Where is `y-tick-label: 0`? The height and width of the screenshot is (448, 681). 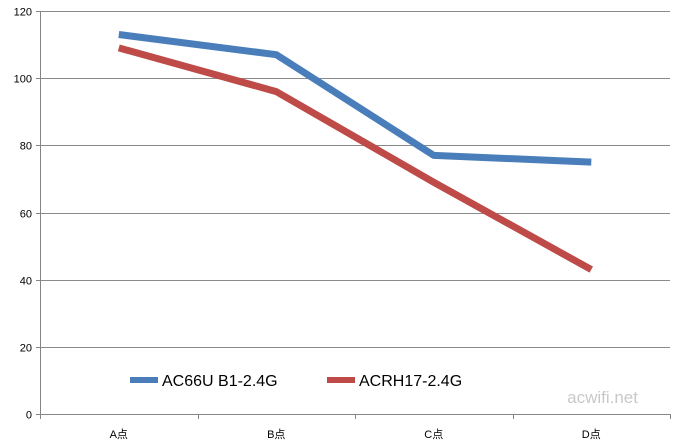 y-tick-label: 0 is located at coordinates (29, 416).